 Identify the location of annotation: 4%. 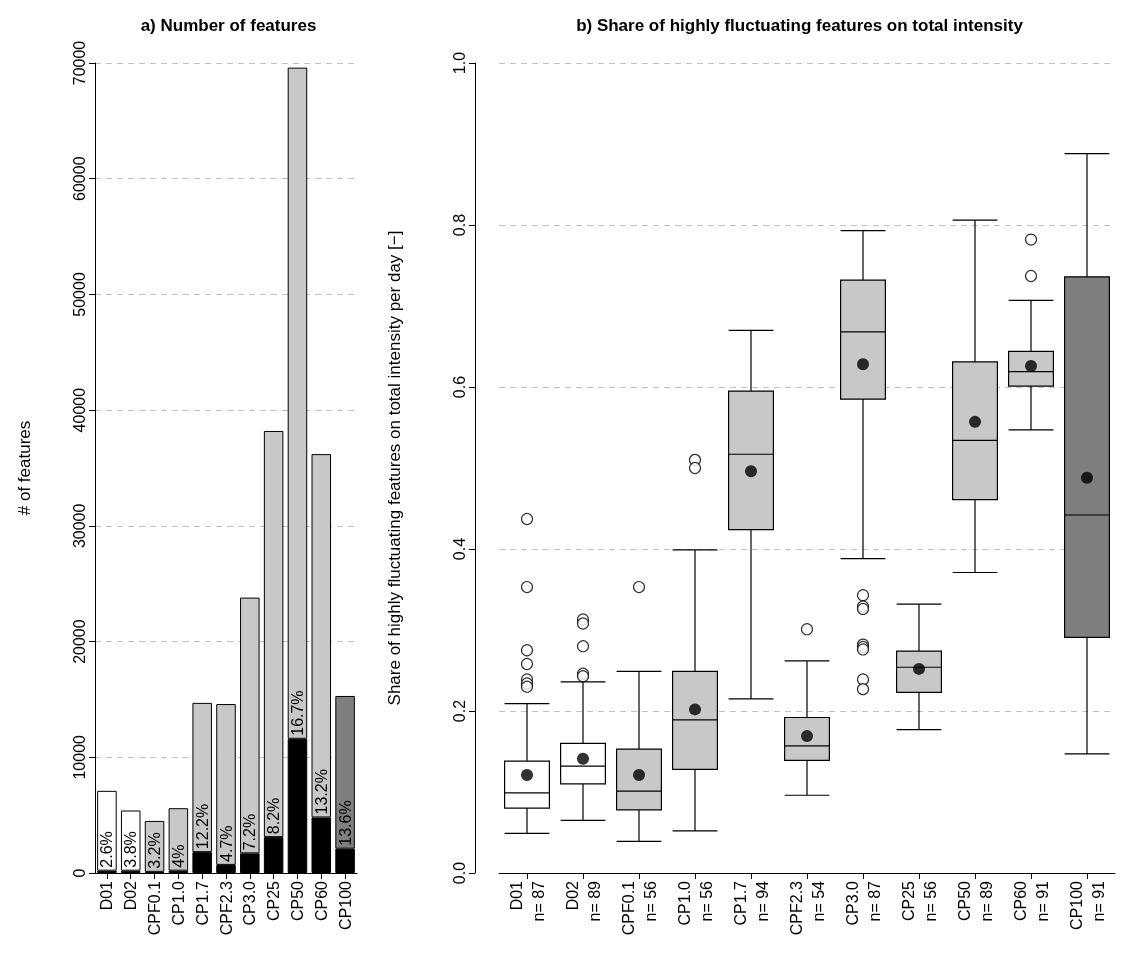
(178, 856).